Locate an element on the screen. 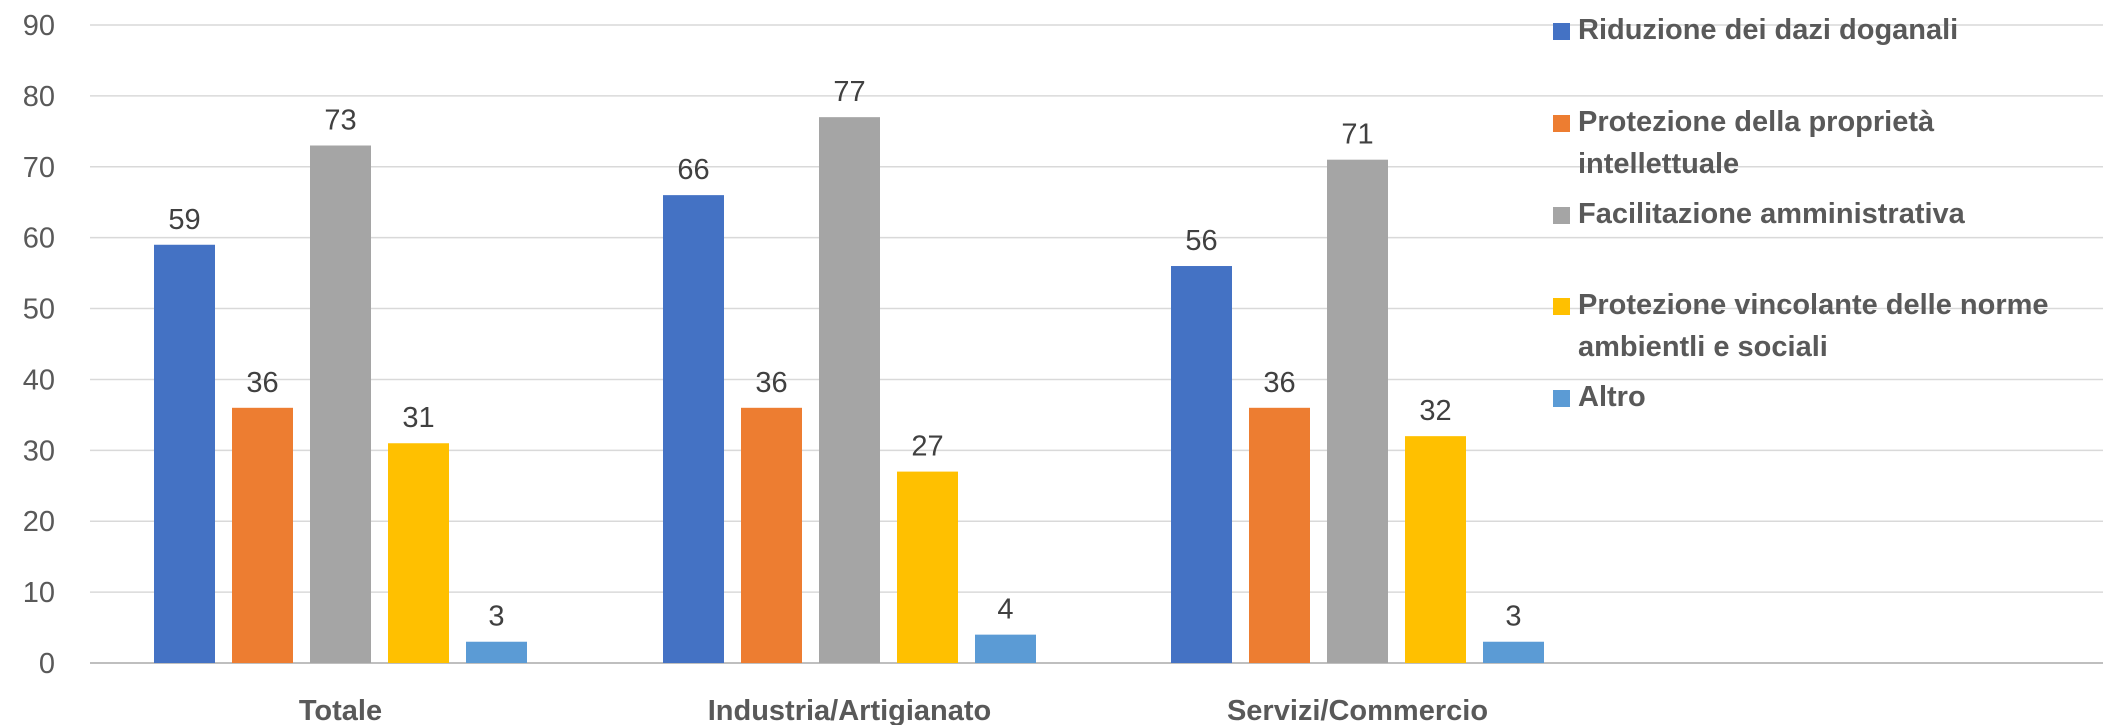 The height and width of the screenshot is (725, 2103). category-label: Industria/Artigianato is located at coordinates (850, 710).